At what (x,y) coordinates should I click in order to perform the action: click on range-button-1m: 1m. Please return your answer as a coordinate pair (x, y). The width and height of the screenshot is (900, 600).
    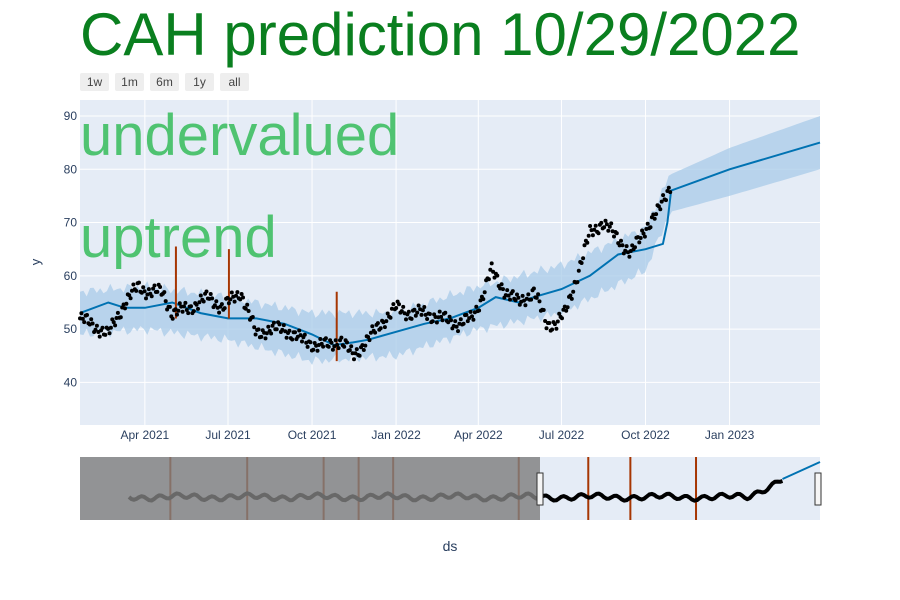
    Looking at the image, I should click on (129, 82).